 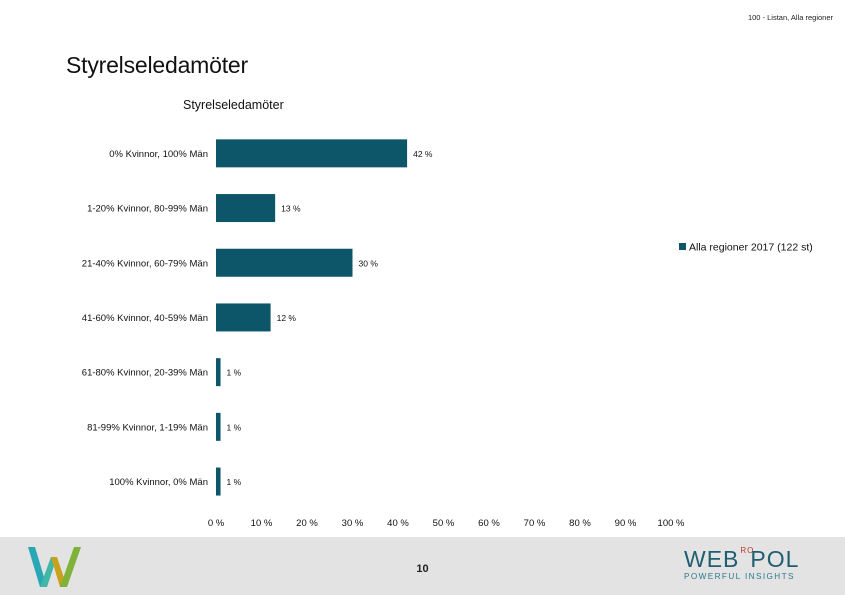 I want to click on x-tick-label: 0 %, so click(x=216, y=523).